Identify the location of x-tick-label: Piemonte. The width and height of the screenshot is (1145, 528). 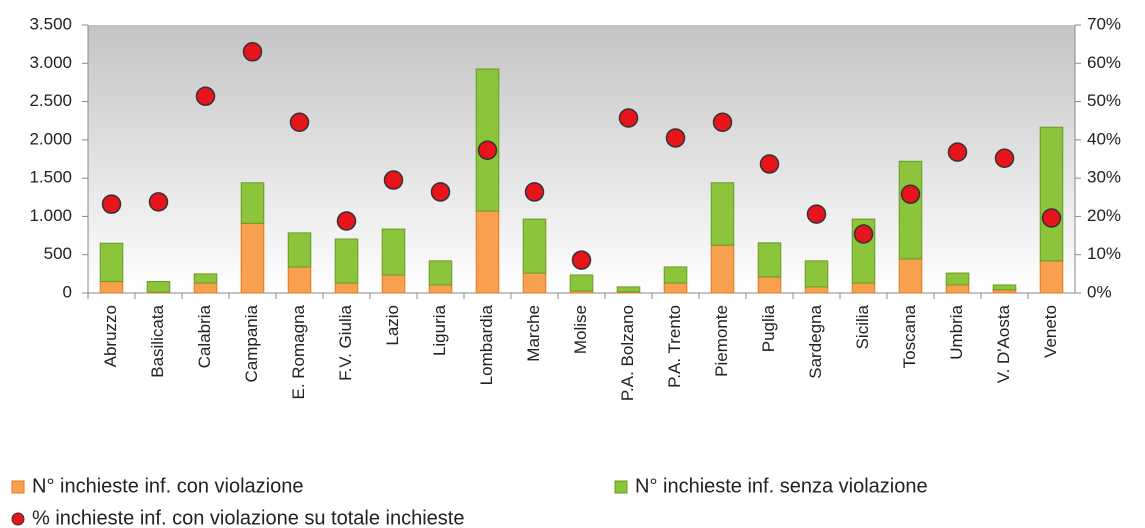
(721, 341).